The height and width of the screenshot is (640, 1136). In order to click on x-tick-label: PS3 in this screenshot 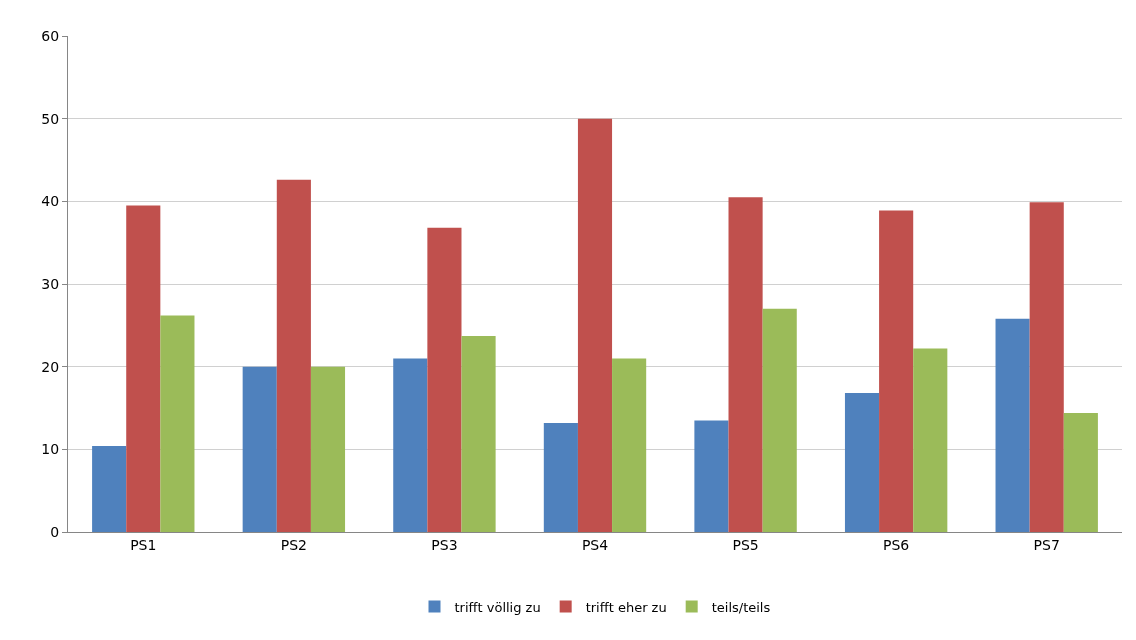, I will do `click(444, 544)`.